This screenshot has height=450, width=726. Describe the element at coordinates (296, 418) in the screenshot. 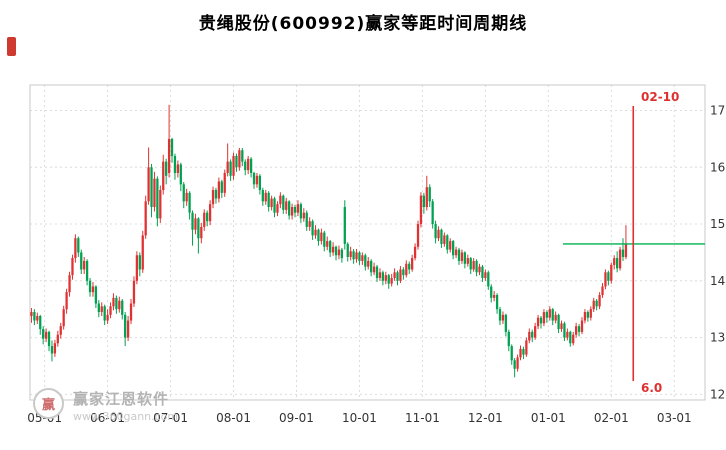

I see `x-axis-label: 09-01` at that location.